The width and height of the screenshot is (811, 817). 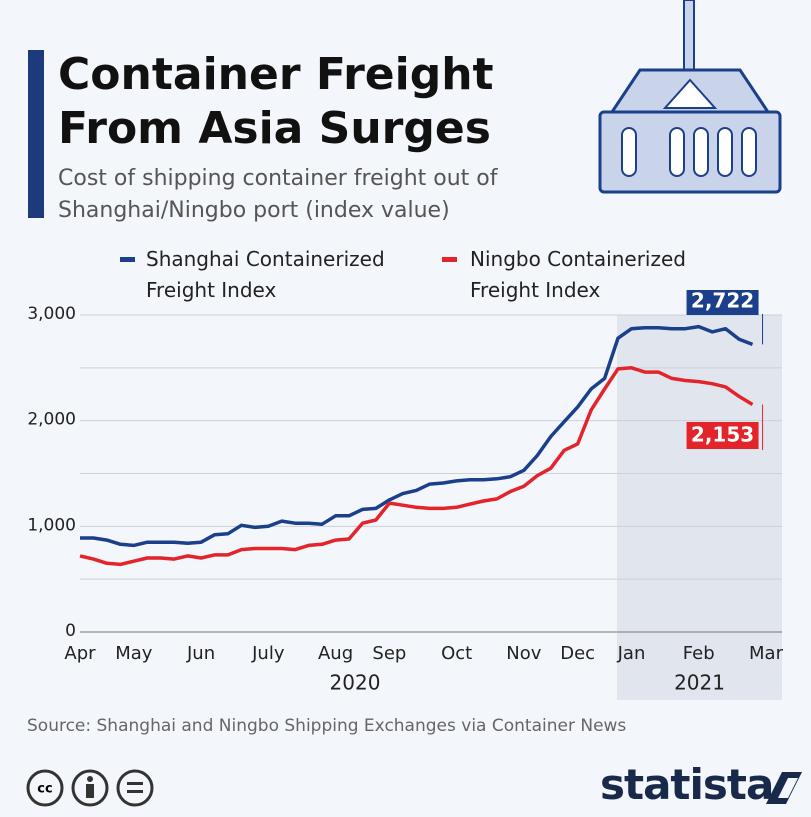 I want to click on x-tick-label: Apr, so click(x=80, y=653).